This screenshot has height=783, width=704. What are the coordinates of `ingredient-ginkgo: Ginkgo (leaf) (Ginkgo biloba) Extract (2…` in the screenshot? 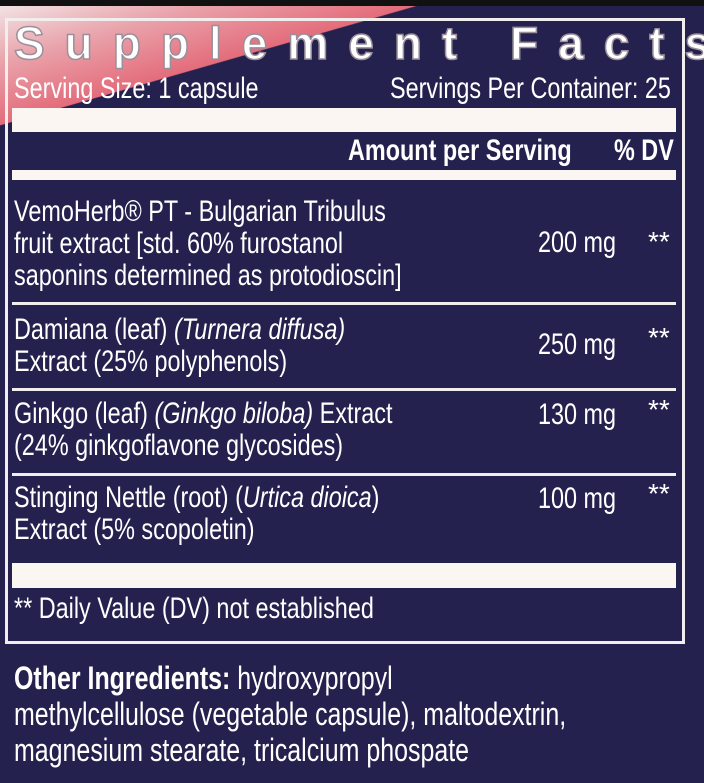 It's located at (203, 430).